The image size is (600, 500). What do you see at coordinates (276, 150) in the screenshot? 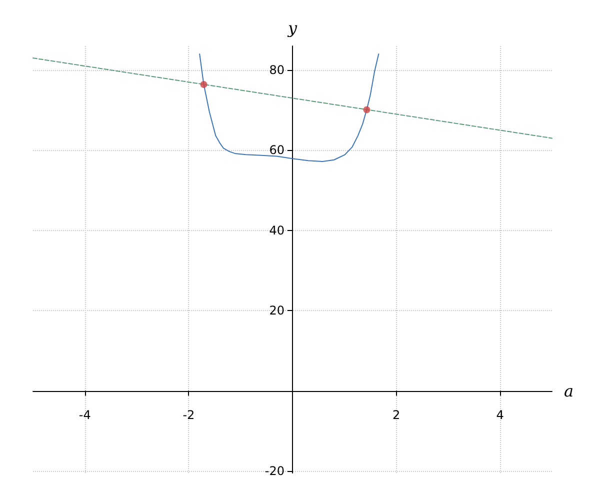
I see `y-tick-label: 60` at bounding box center [276, 150].